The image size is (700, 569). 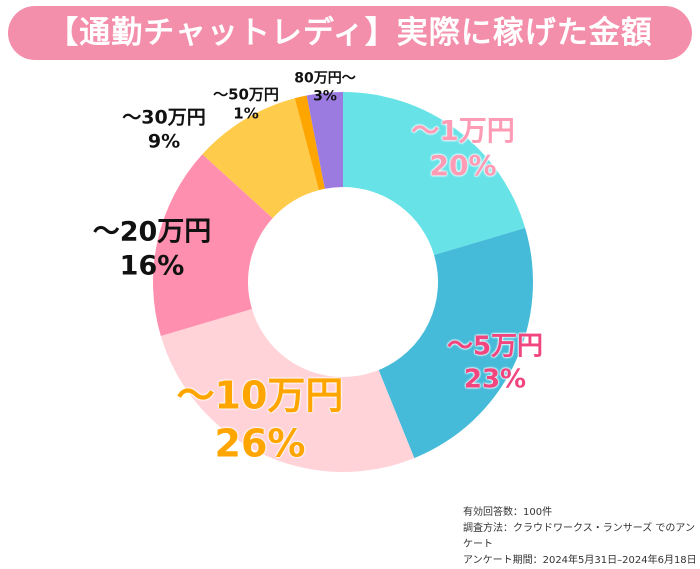 What do you see at coordinates (325, 96) in the screenshot?
I see `percent-label: 3%` at bounding box center [325, 96].